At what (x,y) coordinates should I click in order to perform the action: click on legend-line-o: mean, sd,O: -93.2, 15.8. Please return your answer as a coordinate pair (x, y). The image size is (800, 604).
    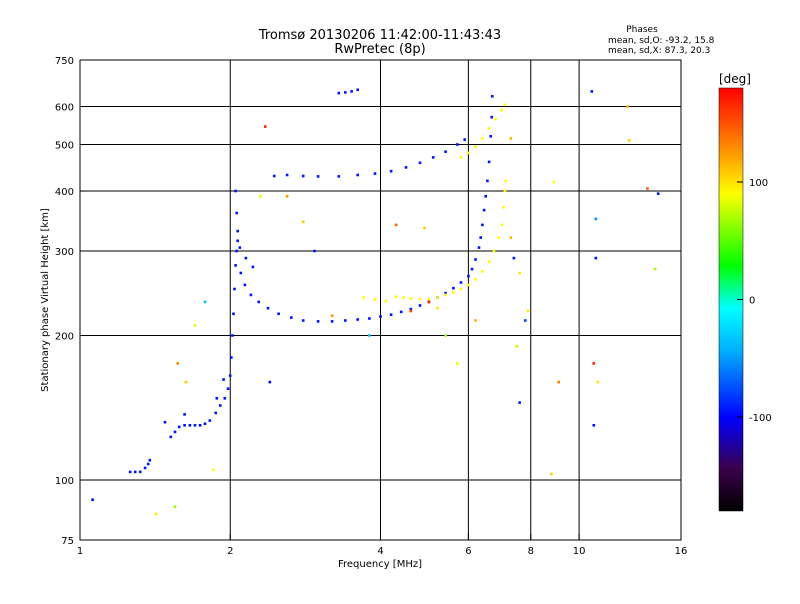
    Looking at the image, I should click on (661, 41).